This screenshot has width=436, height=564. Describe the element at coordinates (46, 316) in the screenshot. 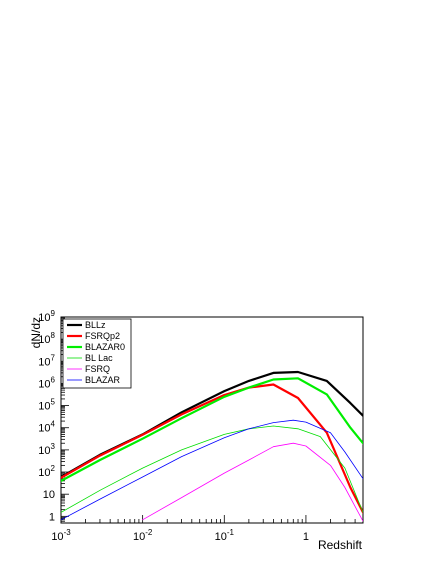

I see `y-tick-label: 10⁹` at that location.